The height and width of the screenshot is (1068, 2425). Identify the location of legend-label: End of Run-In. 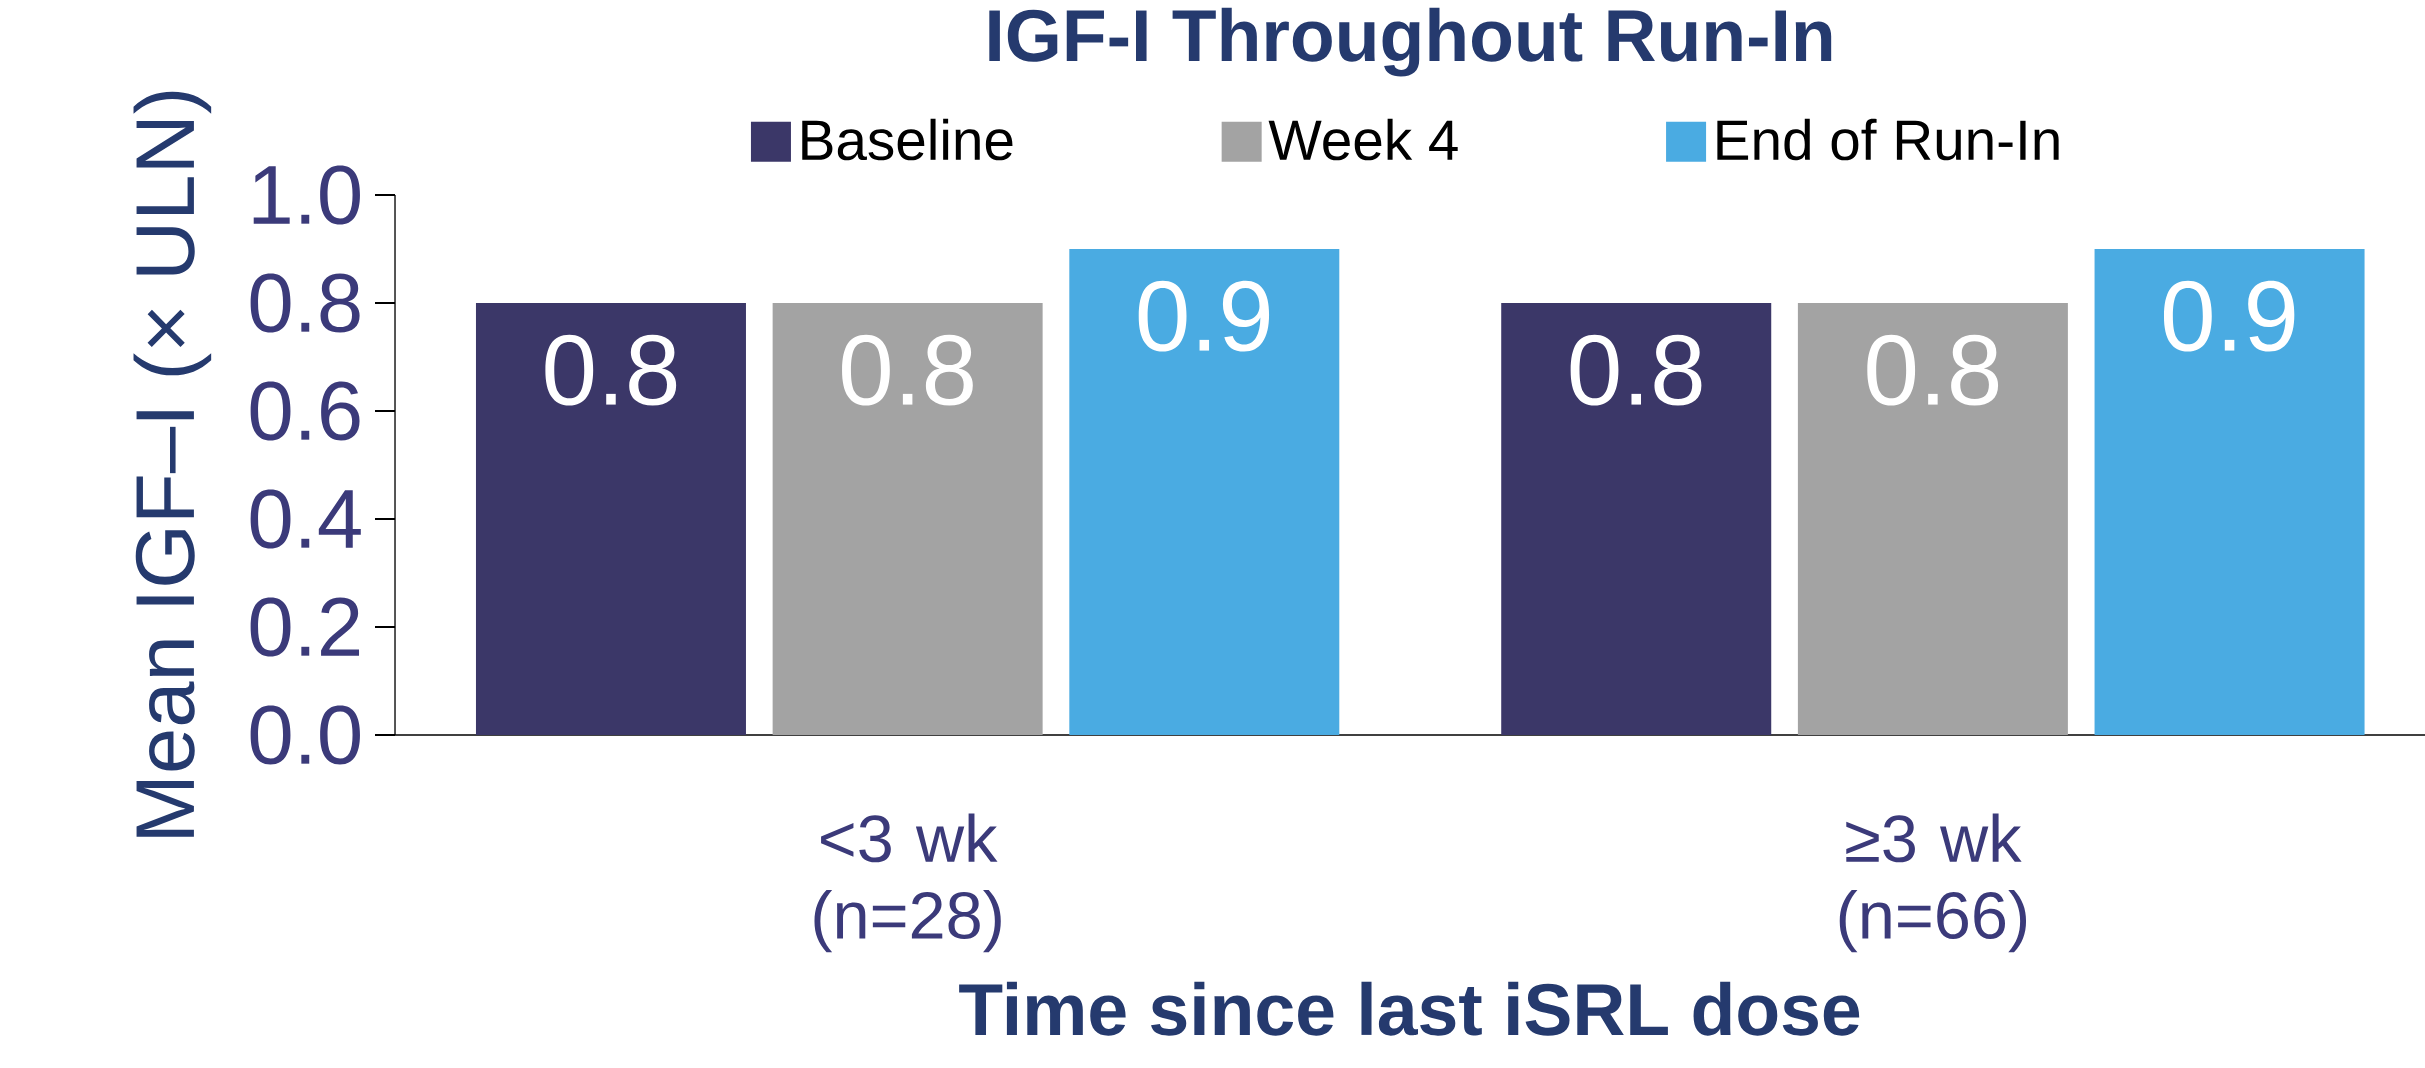
(1888, 139).